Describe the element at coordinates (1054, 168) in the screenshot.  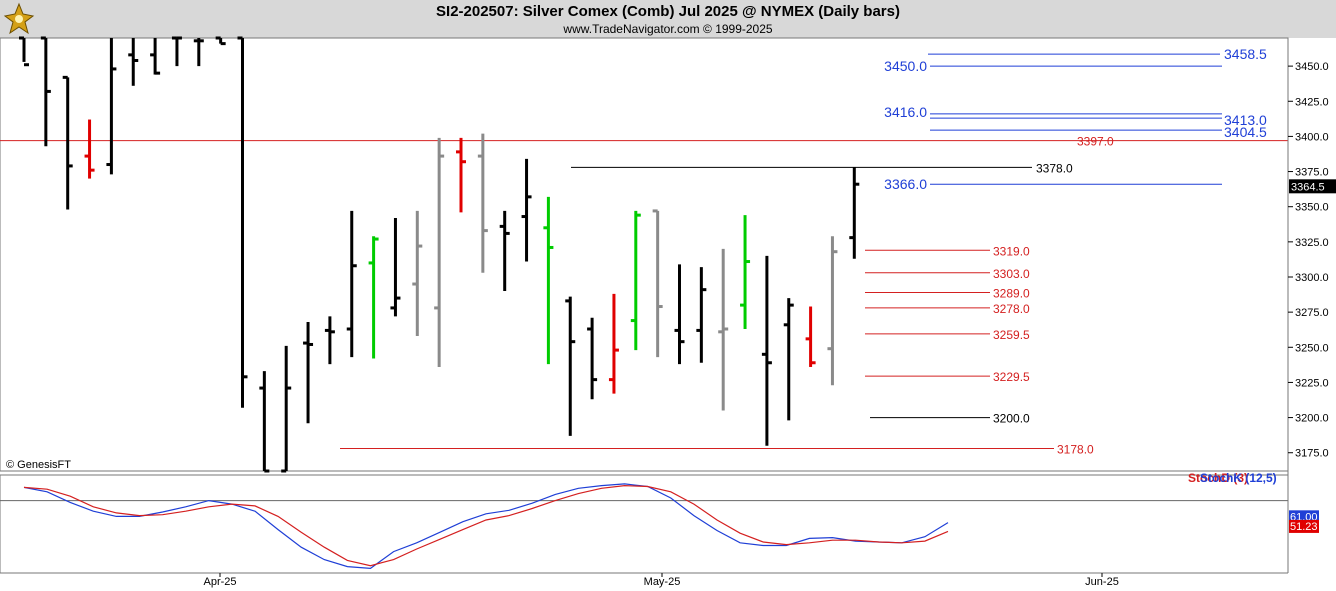
I see `level-label: 3378.0` at that location.